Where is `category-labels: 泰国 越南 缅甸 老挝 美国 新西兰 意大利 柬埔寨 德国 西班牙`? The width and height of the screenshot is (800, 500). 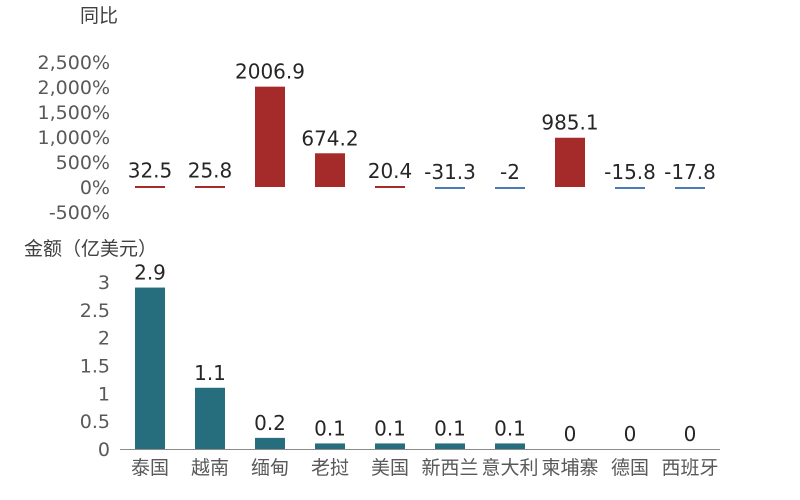 category-labels: 泰国 越南 缅甸 老挝 美国 新西兰 意大利 柬埔寨 德国 西班牙 is located at coordinates (425, 468).